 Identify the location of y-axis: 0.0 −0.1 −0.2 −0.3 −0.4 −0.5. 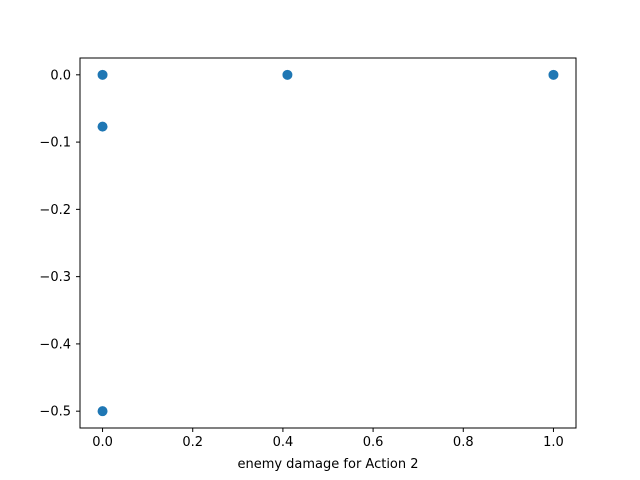
(59, 244).